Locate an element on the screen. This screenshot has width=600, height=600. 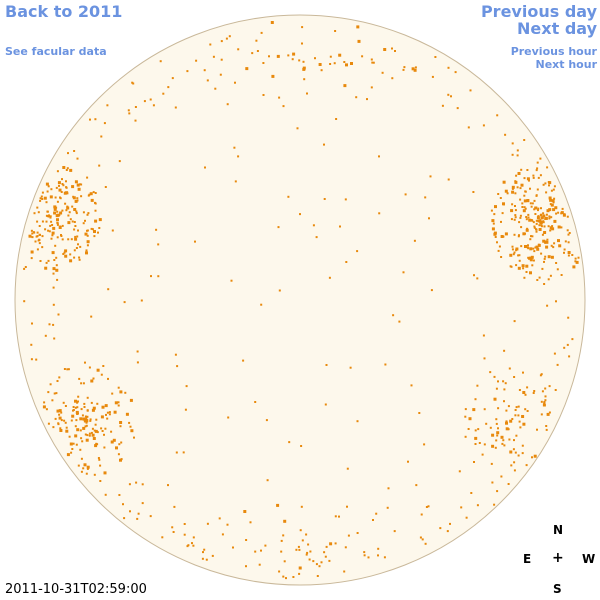
next-hour-link: Next hour is located at coordinates (566, 64).